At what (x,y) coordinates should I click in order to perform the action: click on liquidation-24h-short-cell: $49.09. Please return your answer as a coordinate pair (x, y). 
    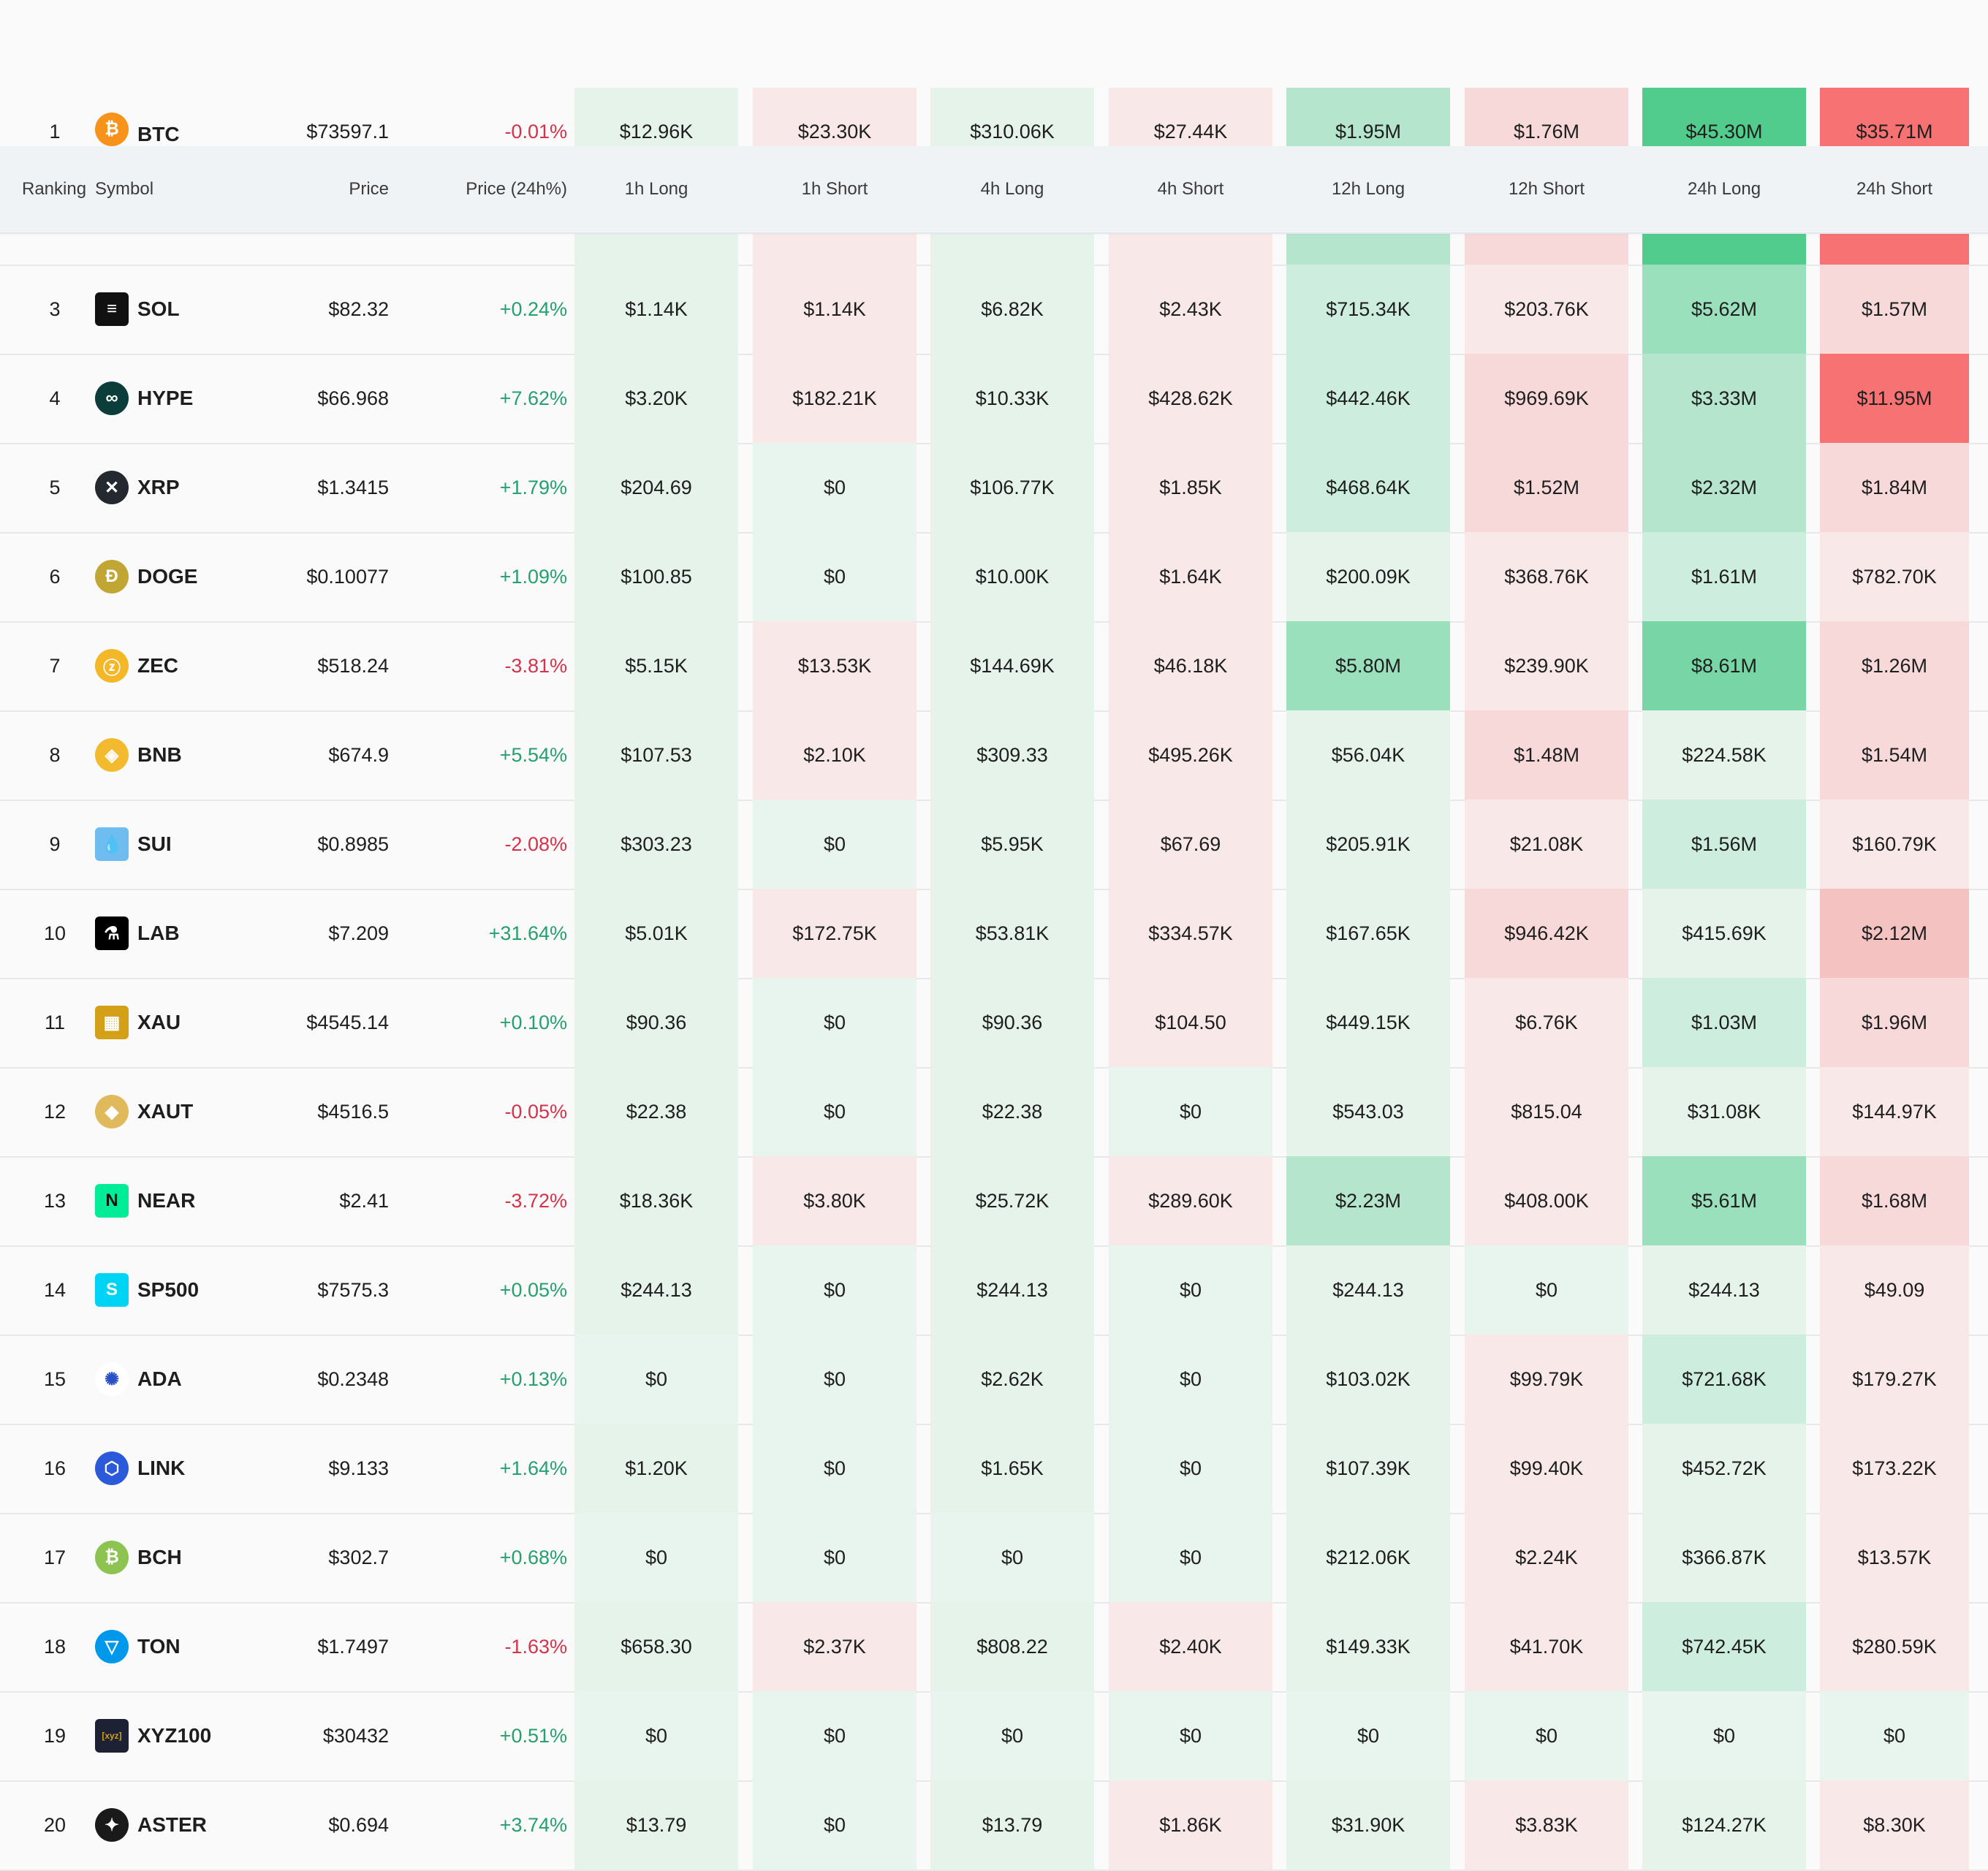
    Looking at the image, I should click on (1894, 1290).